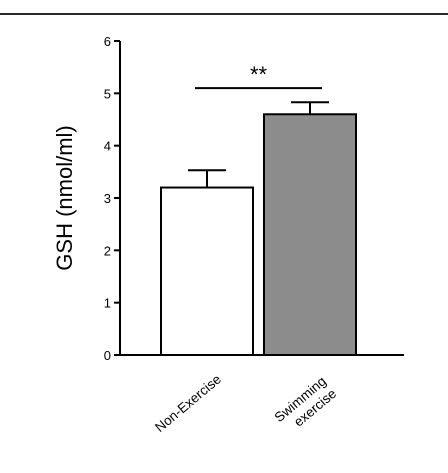 The width and height of the screenshot is (448, 473). I want to click on y-tick-label: 5, so click(107, 93).